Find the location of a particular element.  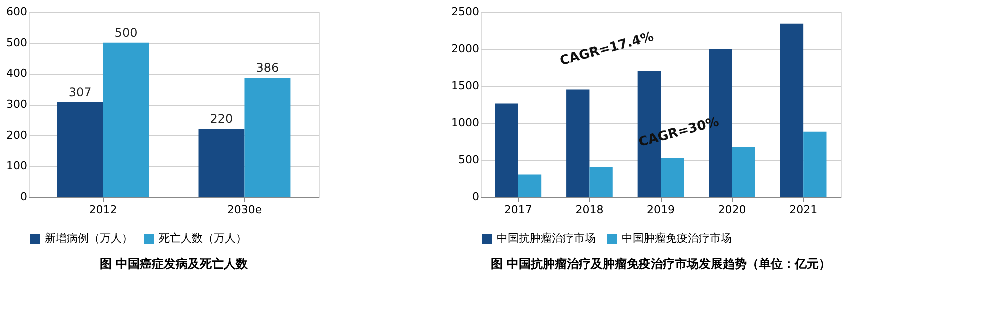

data-label: 500 is located at coordinates (126, 33).